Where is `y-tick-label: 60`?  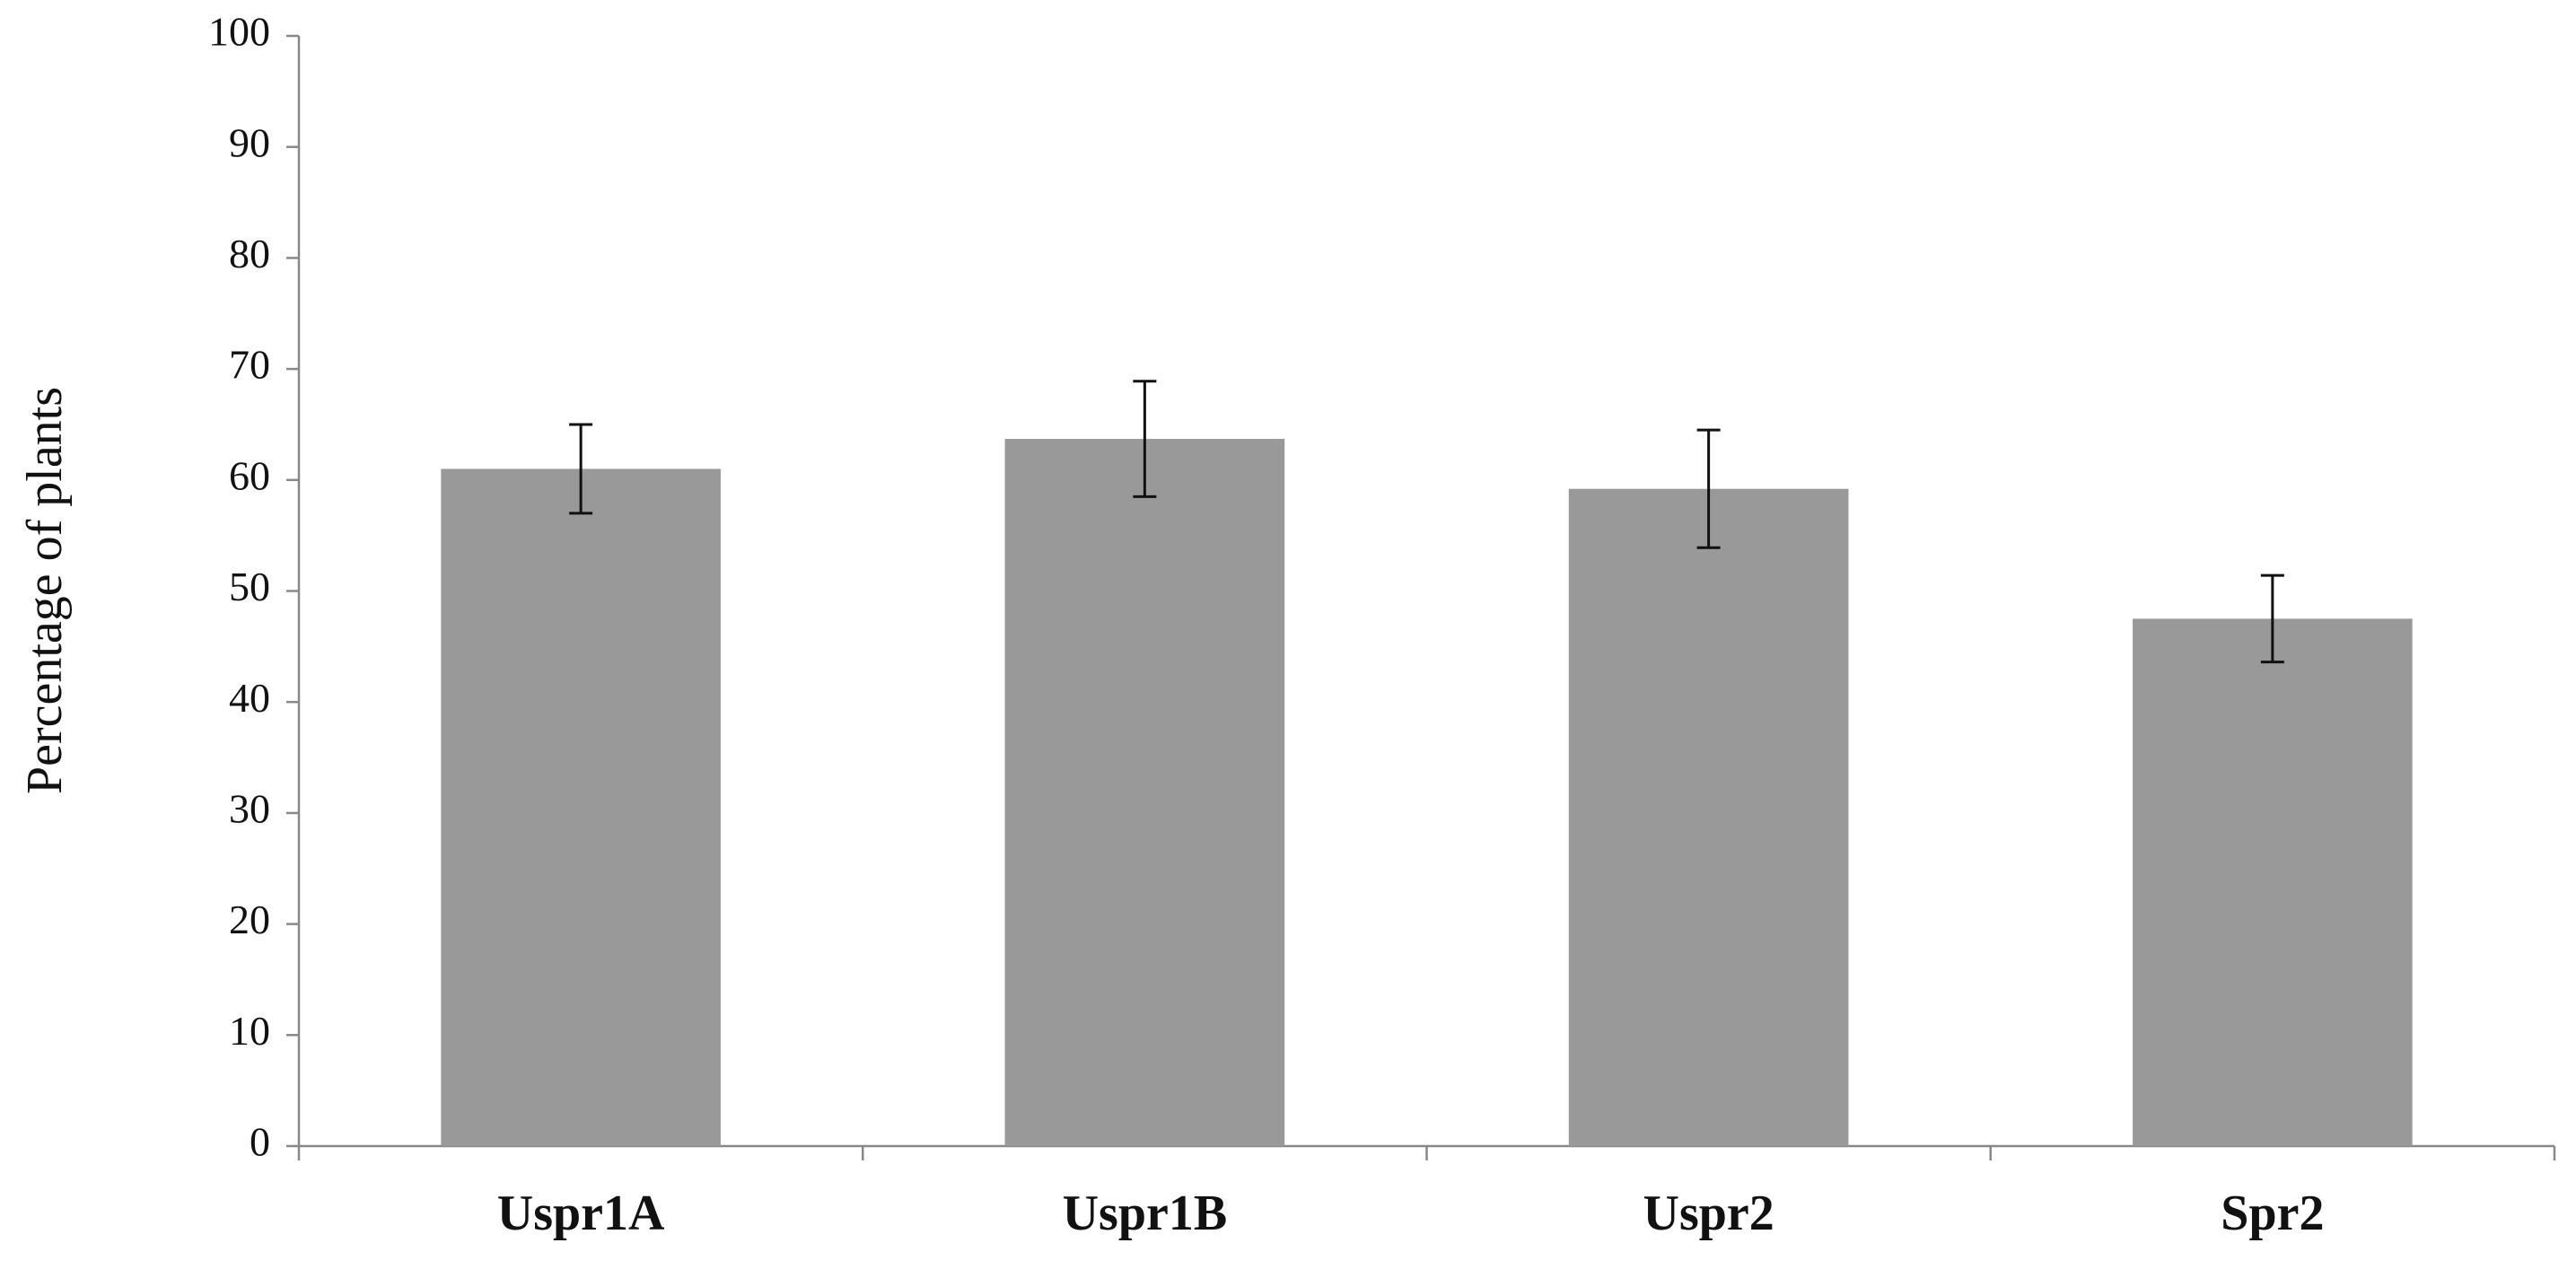
y-tick-label: 60 is located at coordinates (249, 475).